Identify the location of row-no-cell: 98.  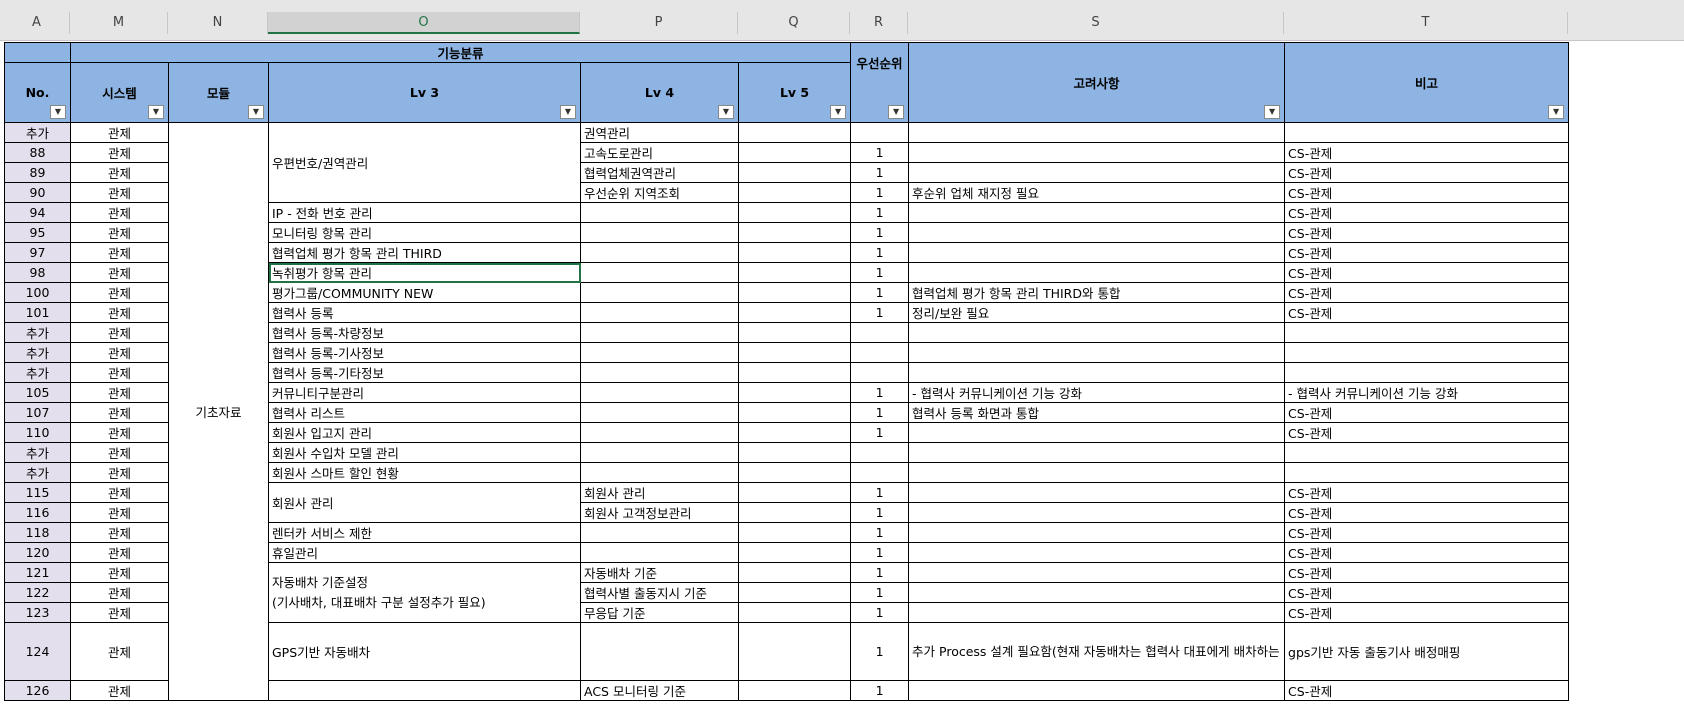
(37, 272).